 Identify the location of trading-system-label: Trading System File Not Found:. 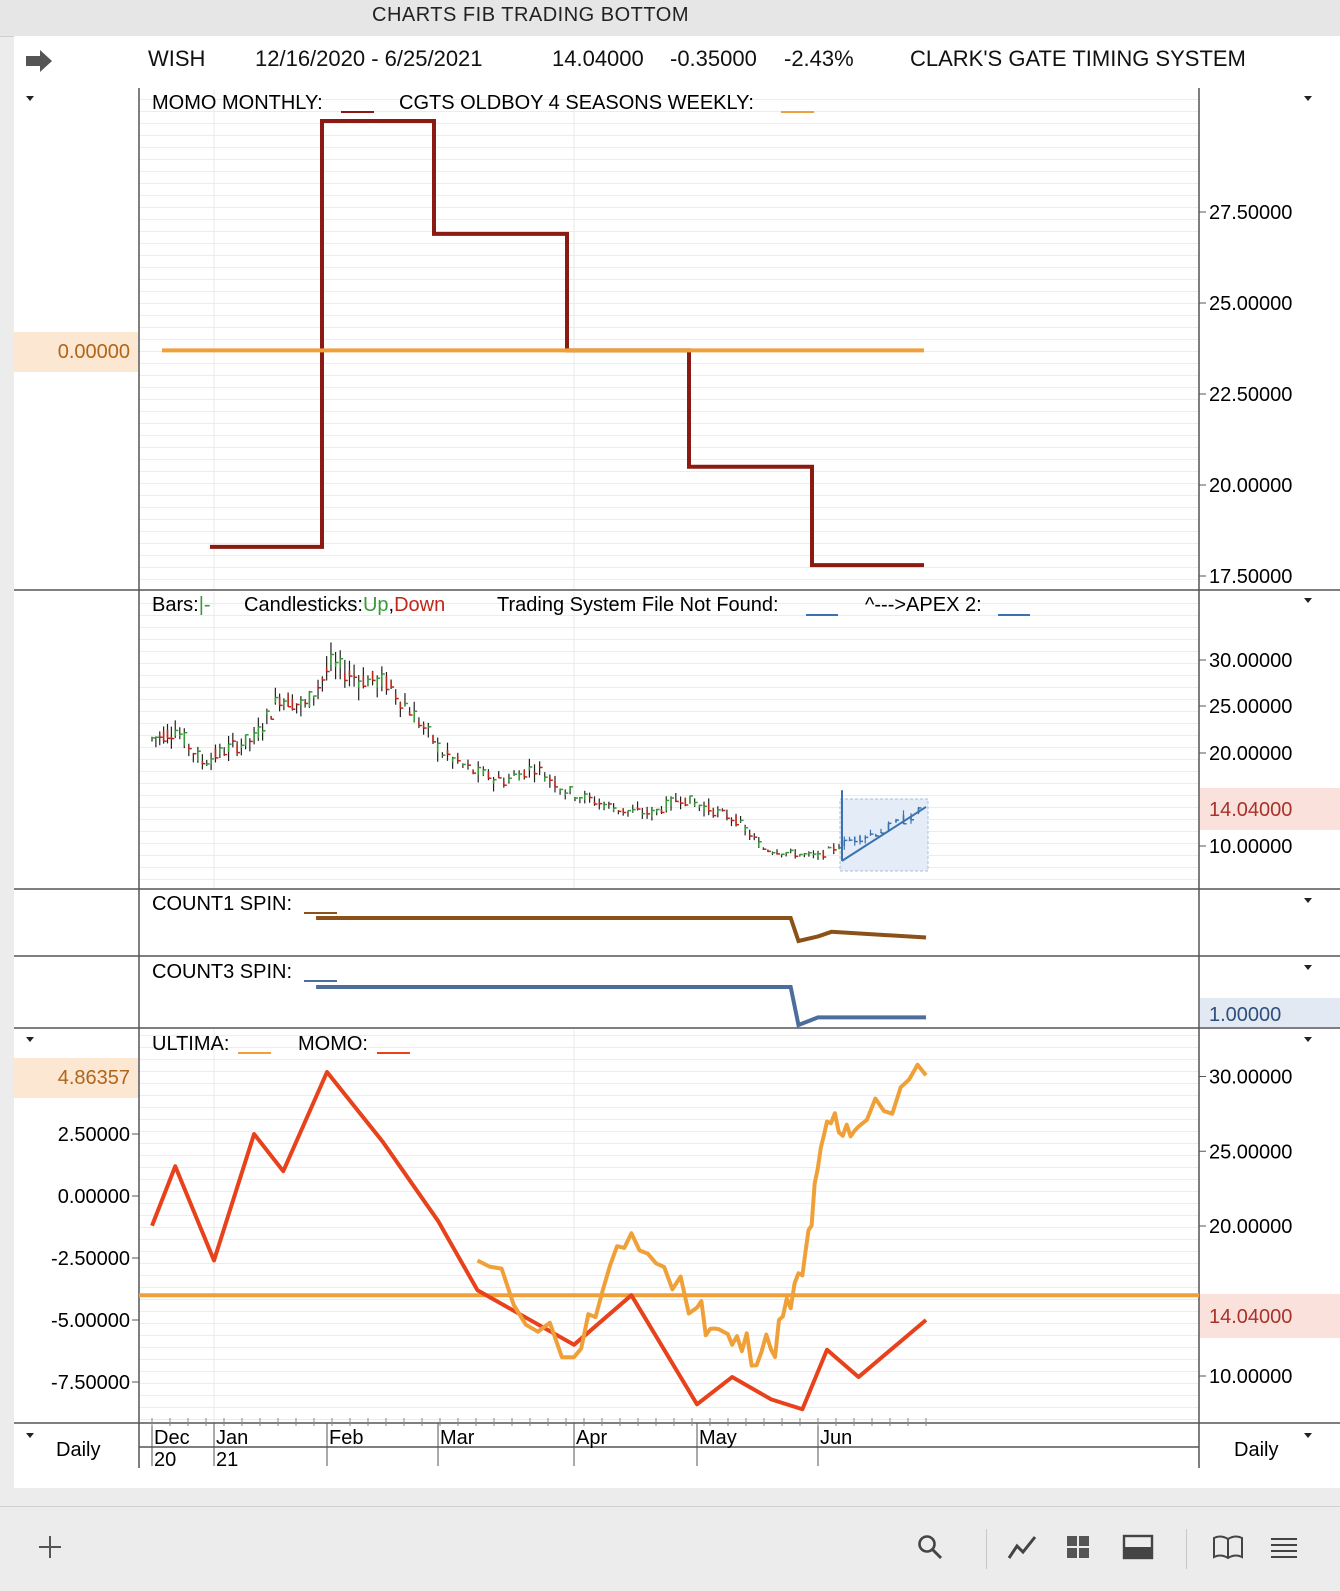
(638, 605).